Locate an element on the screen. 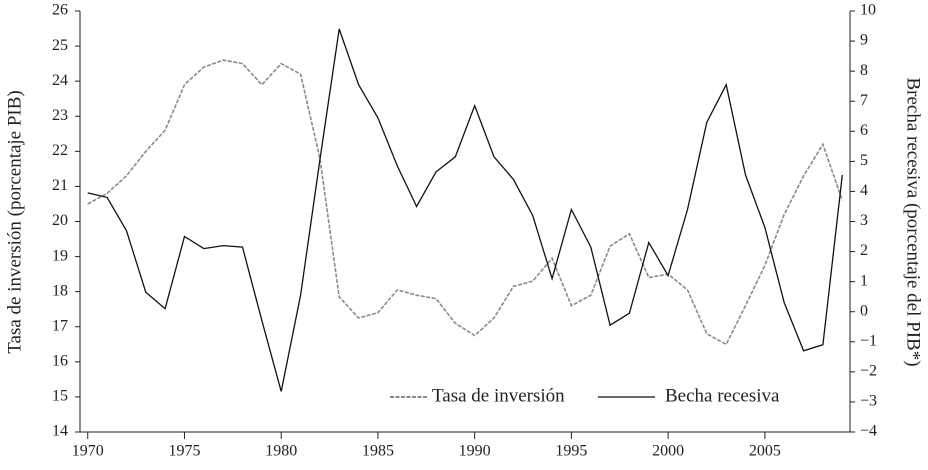 The width and height of the screenshot is (928, 470). x-tick-label: 1990 is located at coordinates (475, 451).